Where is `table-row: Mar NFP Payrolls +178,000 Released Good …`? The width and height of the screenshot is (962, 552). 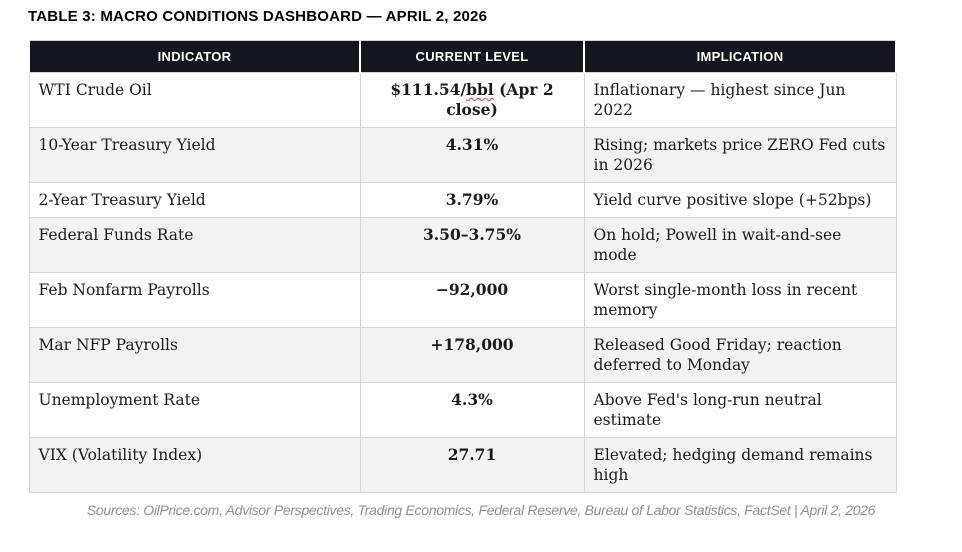
table-row: Mar NFP Payrolls +178,000 Released Good … is located at coordinates (462, 355).